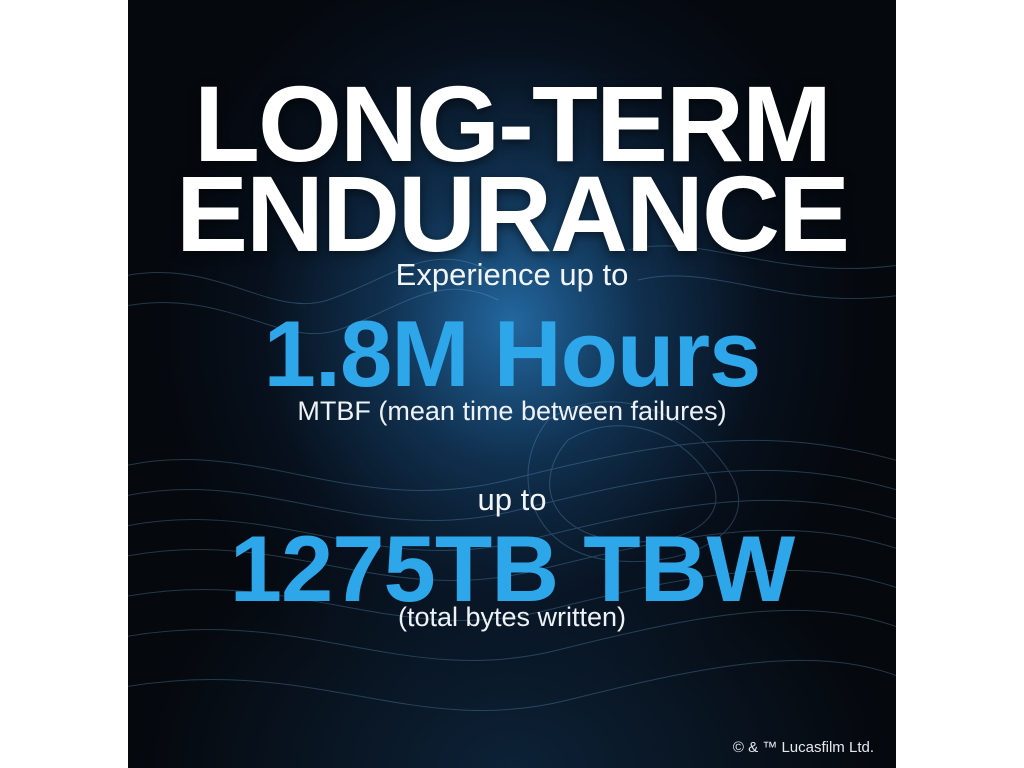  What do you see at coordinates (803, 747) in the screenshot?
I see `copyright-notice: © & ™ Lucasfilm Ltd.` at bounding box center [803, 747].